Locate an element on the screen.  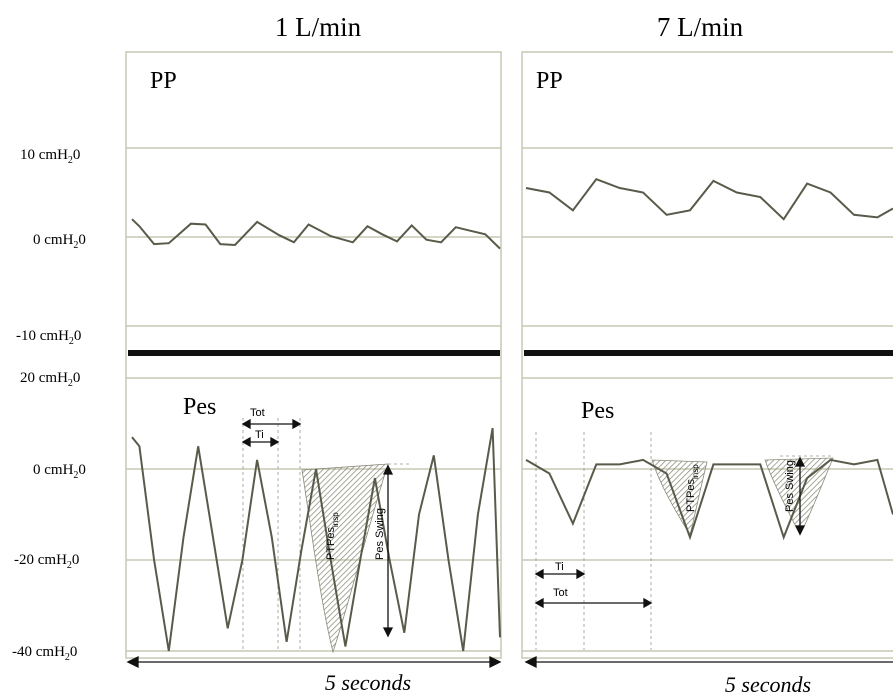
panel-label-pp-left: PP is located at coordinates (163, 81).